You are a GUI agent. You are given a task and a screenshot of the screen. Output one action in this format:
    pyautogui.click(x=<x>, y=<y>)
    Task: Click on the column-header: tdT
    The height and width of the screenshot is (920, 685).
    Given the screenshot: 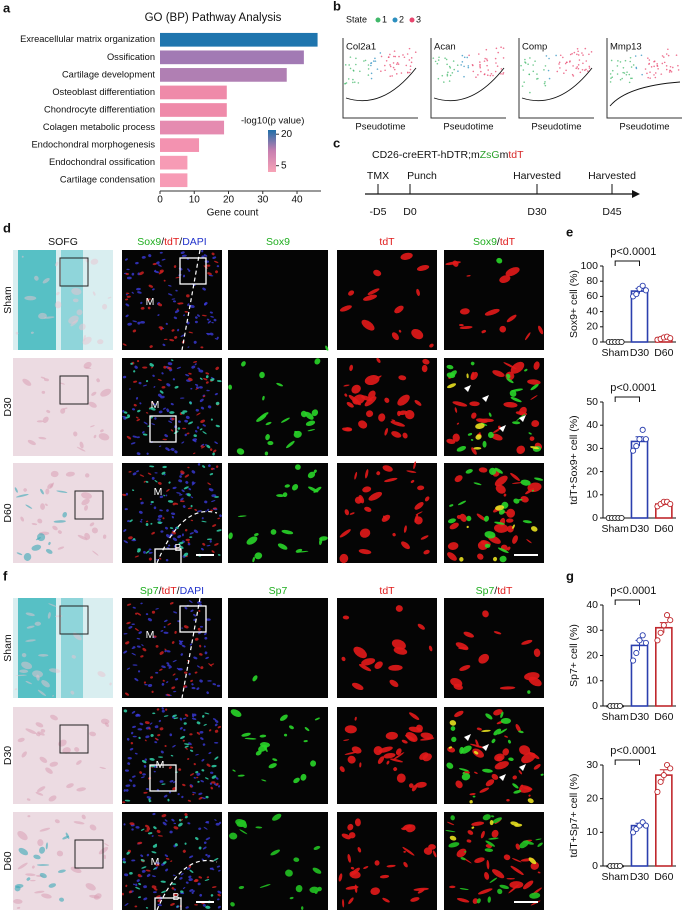 What is the action you would take?
    pyautogui.click(x=387, y=242)
    